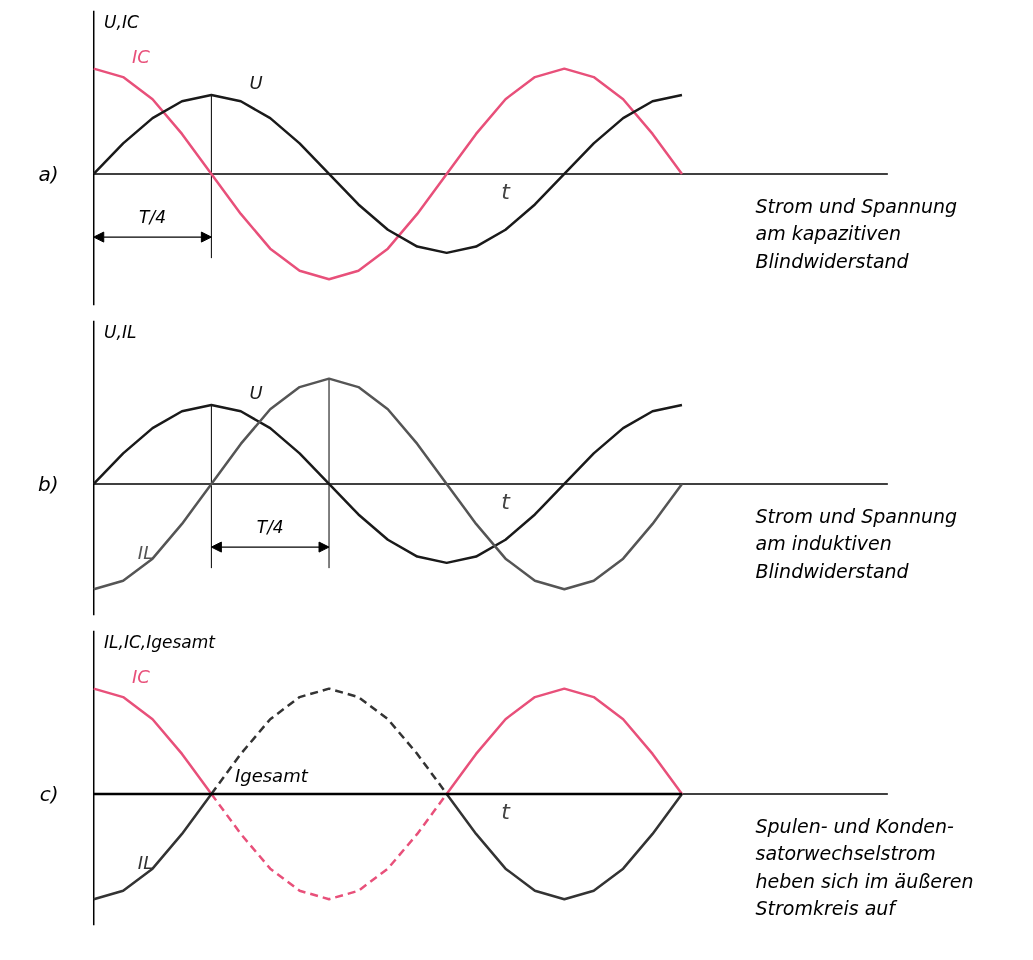 The image size is (1033, 960). What do you see at coordinates (48, 483) in the screenshot?
I see `text: b)` at bounding box center [48, 483].